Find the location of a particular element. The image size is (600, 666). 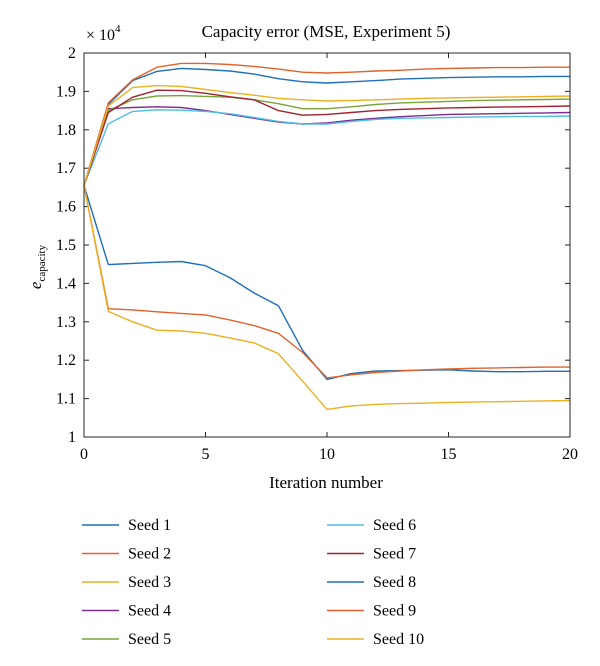

y-tick-label: 1.3 is located at coordinates (66, 322).